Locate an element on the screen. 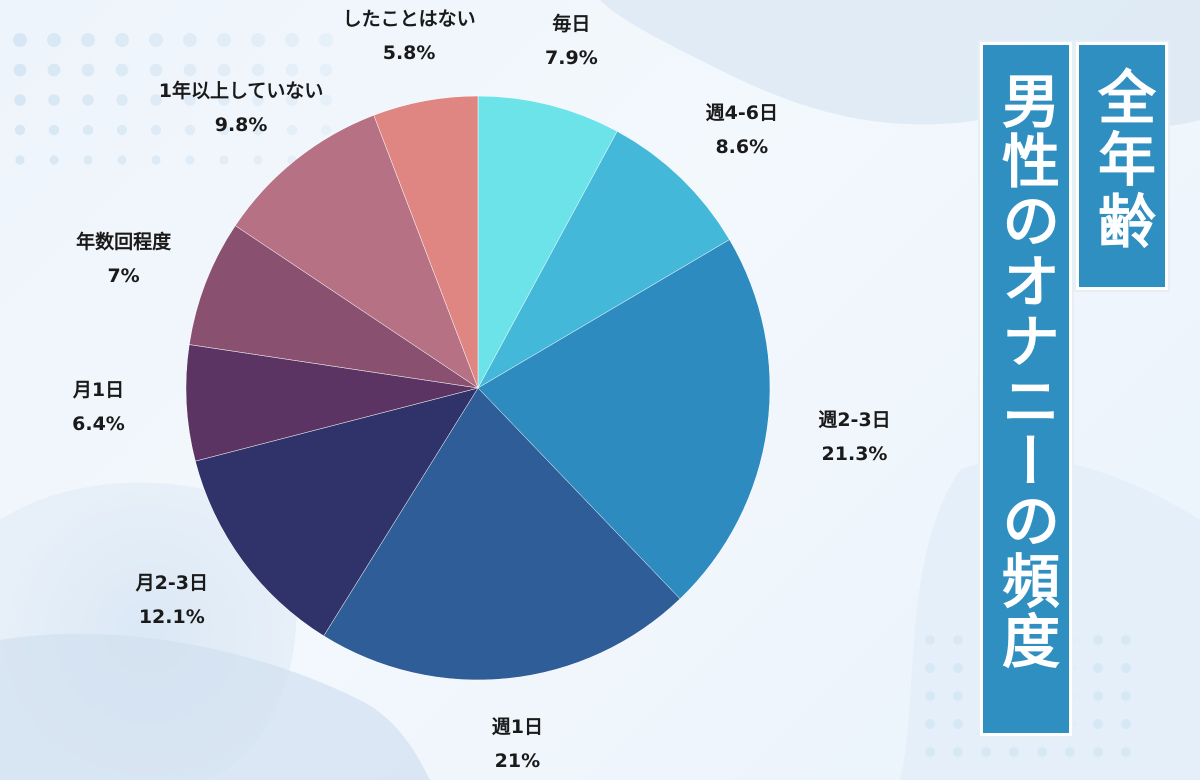 Image resolution: width=1200 pixels, height=780 pixels. slice-label-value: 6.4% is located at coordinates (98, 423).